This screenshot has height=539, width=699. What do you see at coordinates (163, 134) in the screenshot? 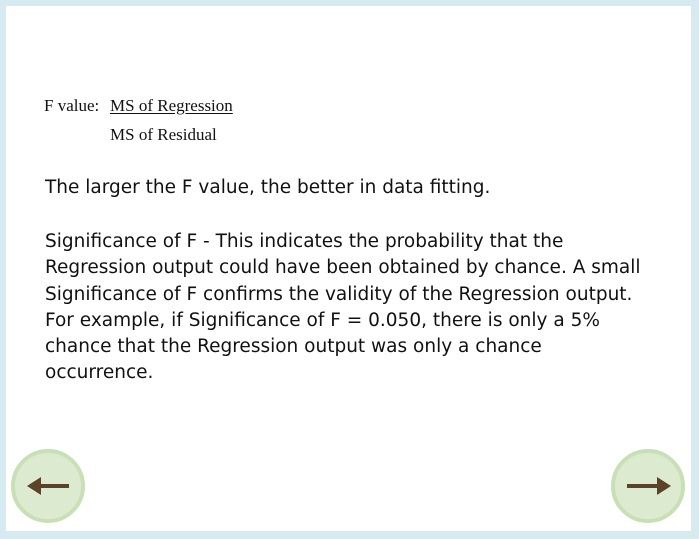
I see `formula-denominator: MS of Residual` at bounding box center [163, 134].